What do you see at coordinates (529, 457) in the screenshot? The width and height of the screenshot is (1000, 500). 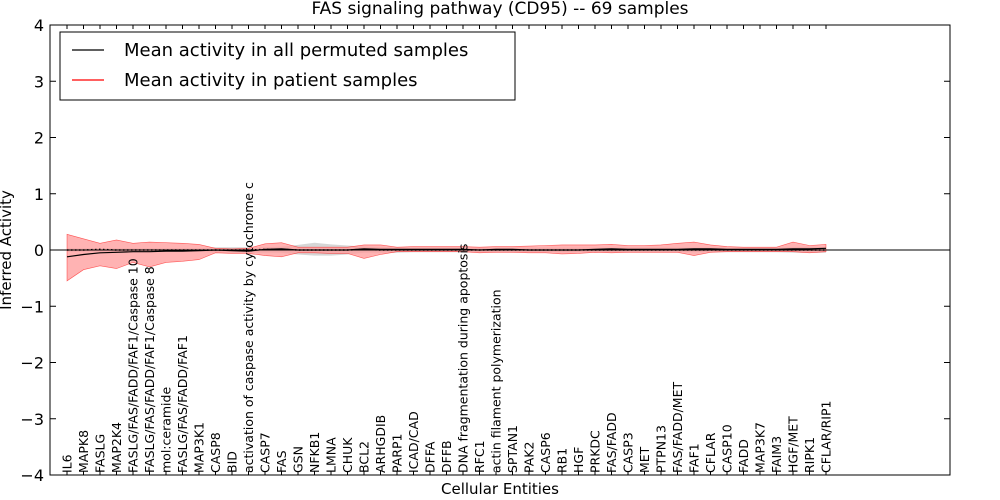 I see `x-tick-label: PAK2` at bounding box center [529, 457].